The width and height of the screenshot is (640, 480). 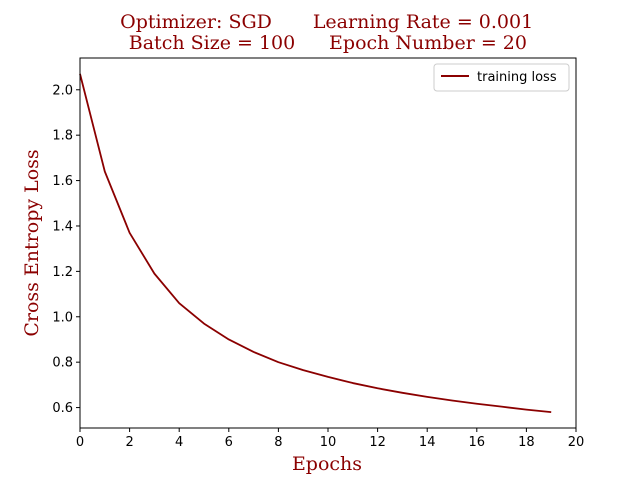 I want to click on x-tick-label: 18, so click(x=526, y=442).